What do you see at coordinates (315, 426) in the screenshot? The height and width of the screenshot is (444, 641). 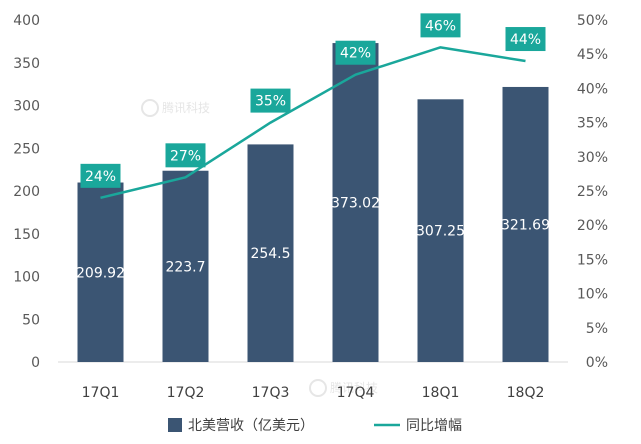 I see `legend: 北美营收（亿美元） 同比增幅` at bounding box center [315, 426].